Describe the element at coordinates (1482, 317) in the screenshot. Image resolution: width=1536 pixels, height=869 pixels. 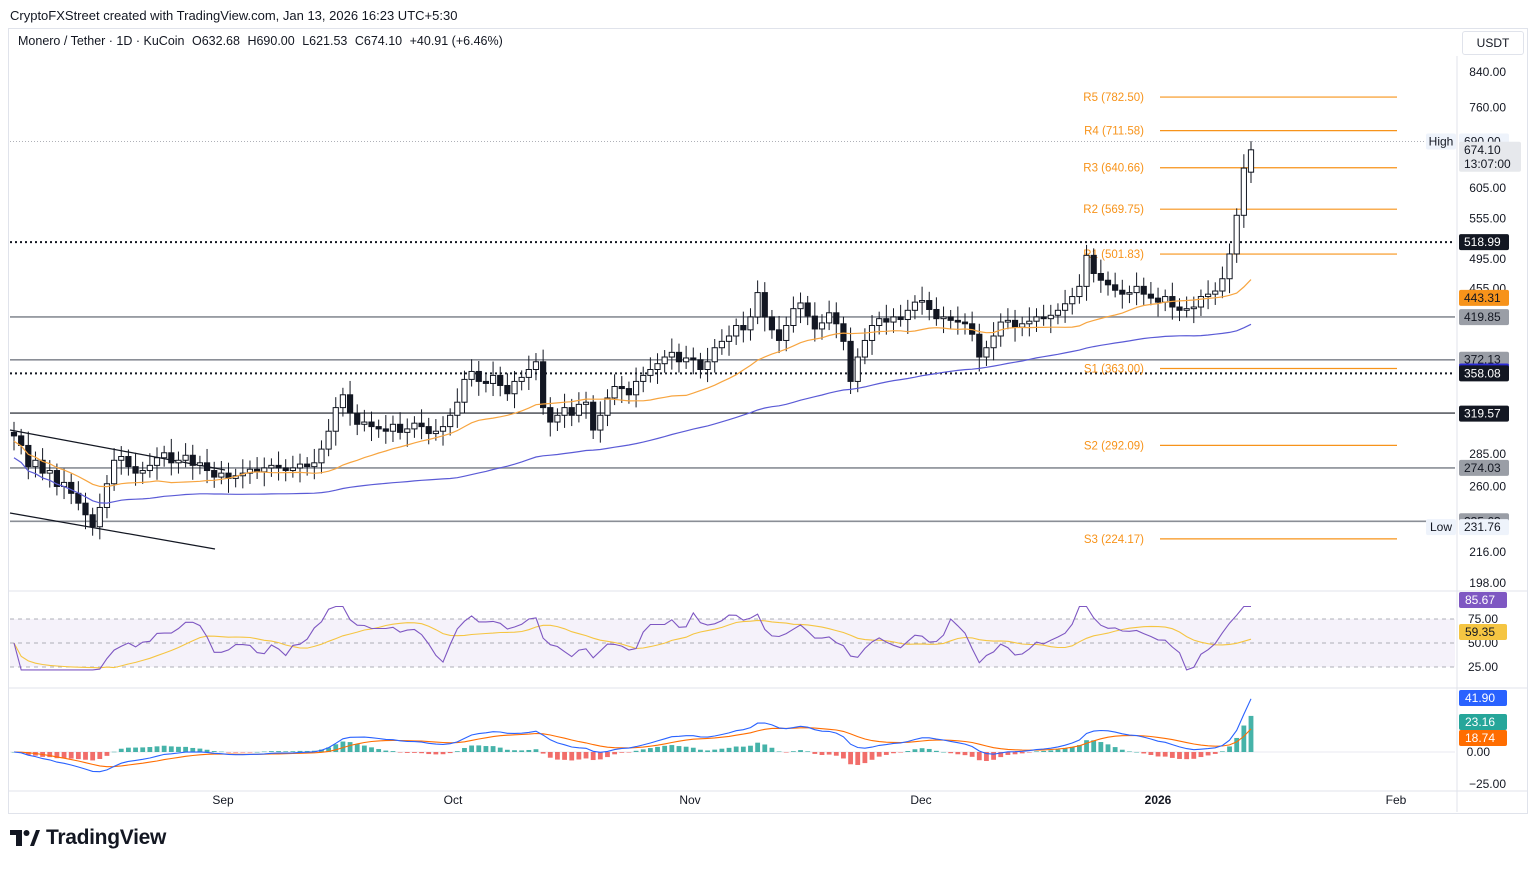
I see `price-badge-value: 419.85` at that location.